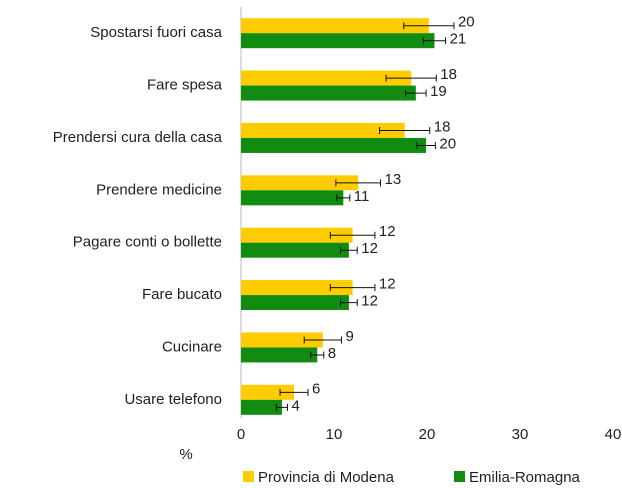 The image size is (622, 488). I want to click on x-tick-label: 30, so click(520, 434).